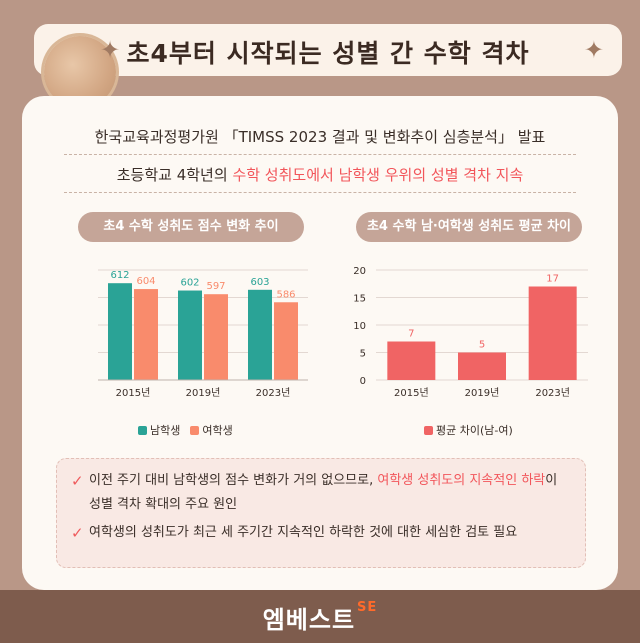 This screenshot has width=640, height=643. Describe the element at coordinates (119, 275) in the screenshot. I see `data-label: 612` at that location.